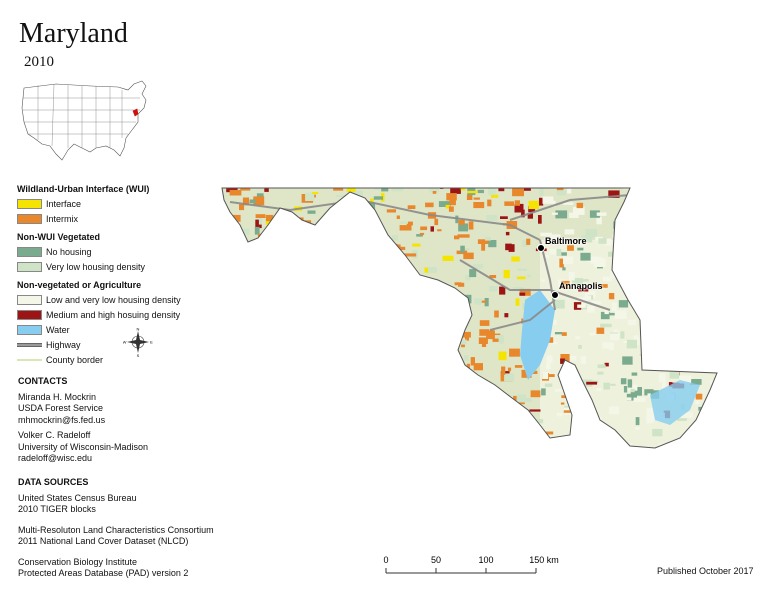  What do you see at coordinates (485, 560) in the screenshot?
I see `scale-label-100: 100` at bounding box center [485, 560].